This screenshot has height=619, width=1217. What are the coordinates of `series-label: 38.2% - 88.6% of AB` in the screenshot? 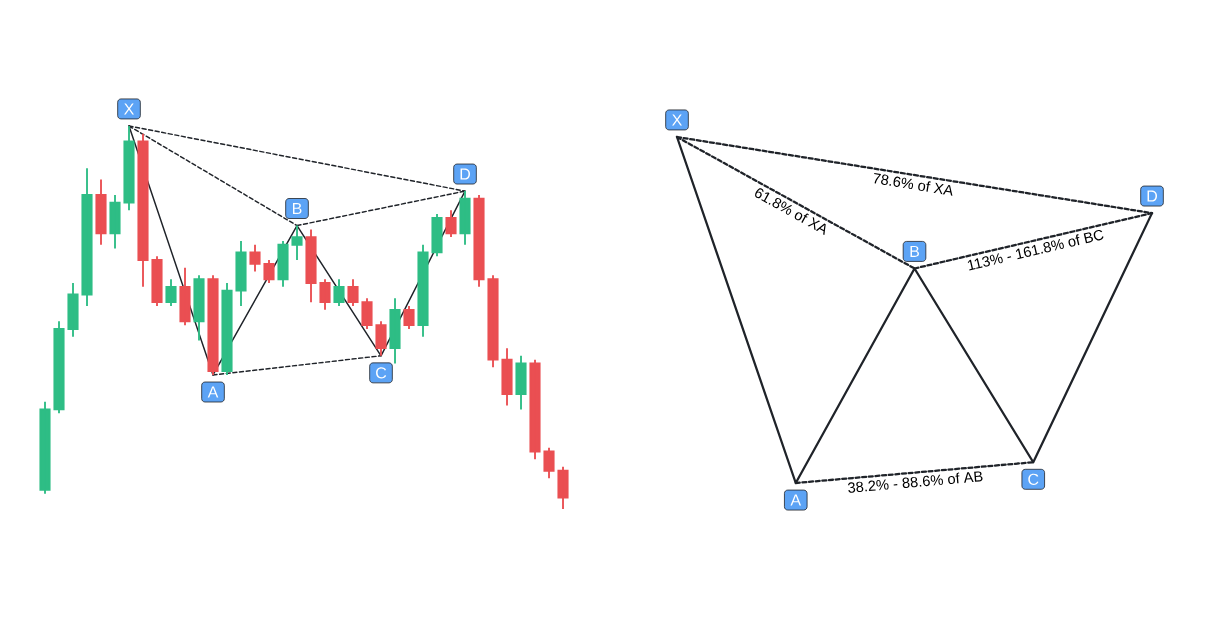 It's located at (915, 482).